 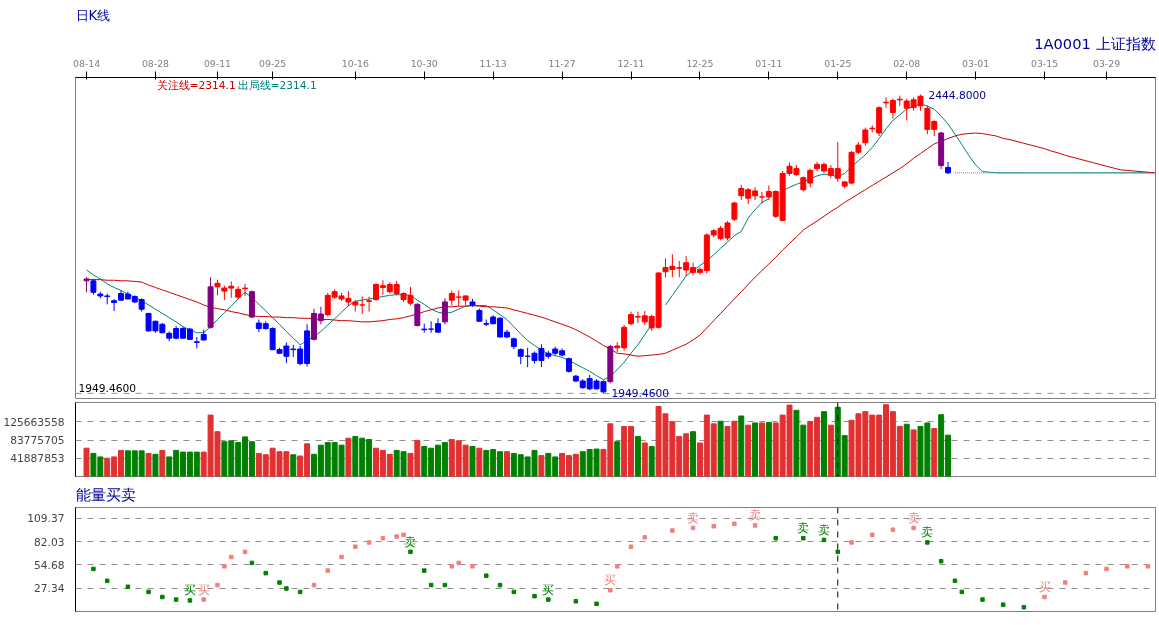 What do you see at coordinates (49, 542) in the screenshot?
I see `y-tick-label: 82.03` at bounding box center [49, 542].